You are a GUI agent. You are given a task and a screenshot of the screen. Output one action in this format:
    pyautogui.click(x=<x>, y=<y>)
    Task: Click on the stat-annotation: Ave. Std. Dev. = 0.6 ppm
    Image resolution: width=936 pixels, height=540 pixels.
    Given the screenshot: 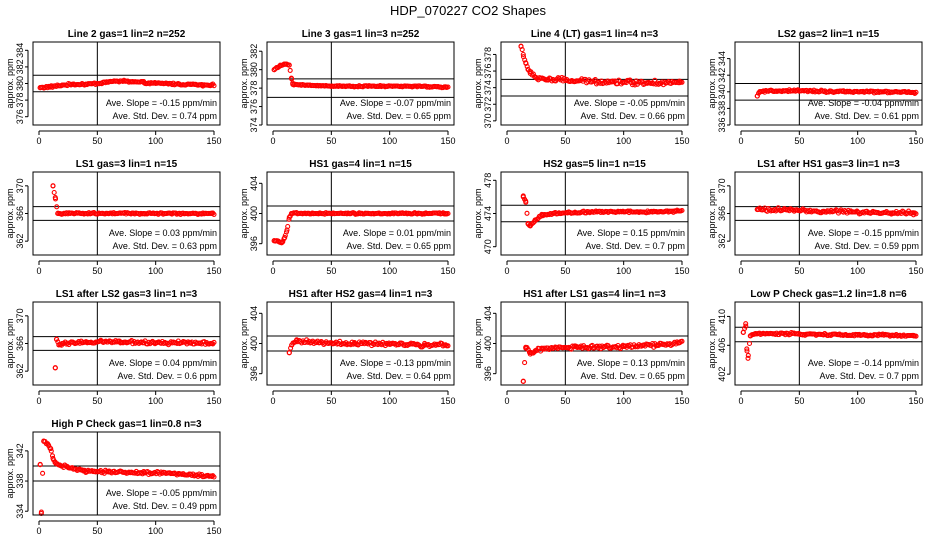 What is the action you would take?
    pyautogui.click(x=167, y=376)
    